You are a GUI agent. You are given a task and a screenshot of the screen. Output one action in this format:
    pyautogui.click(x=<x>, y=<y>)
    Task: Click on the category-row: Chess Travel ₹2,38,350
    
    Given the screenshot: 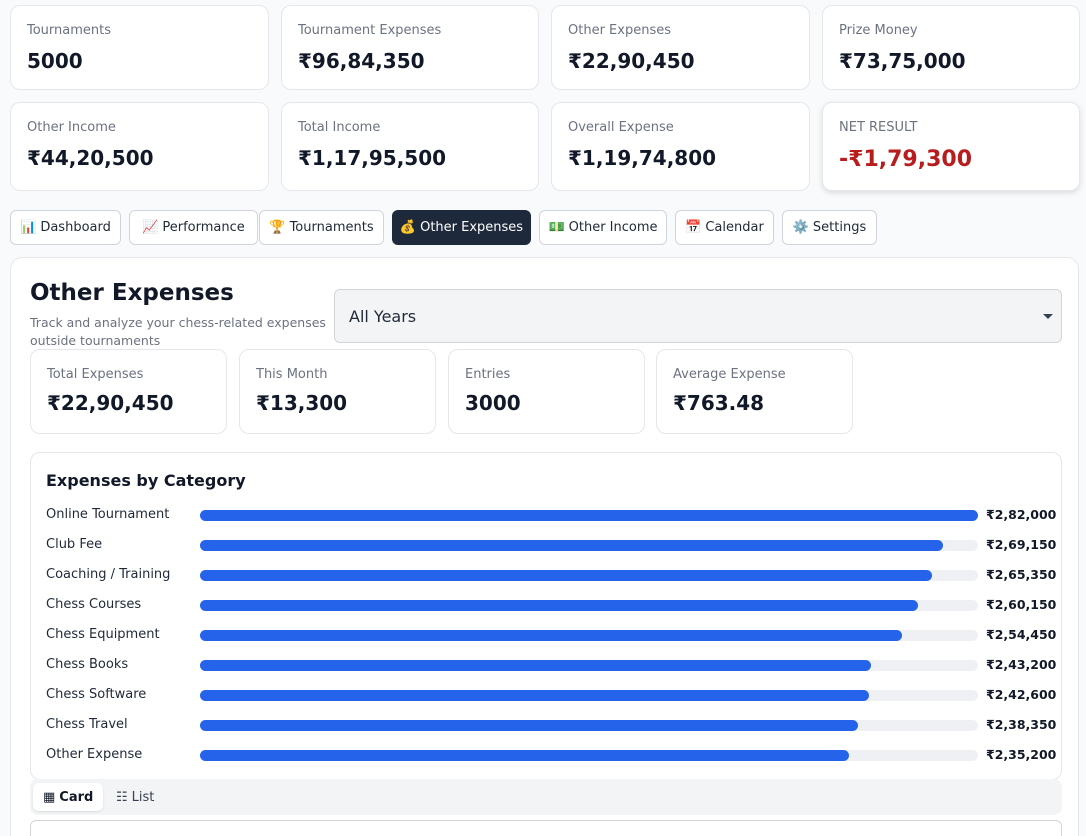 What is the action you would take?
    pyautogui.click(x=551, y=725)
    